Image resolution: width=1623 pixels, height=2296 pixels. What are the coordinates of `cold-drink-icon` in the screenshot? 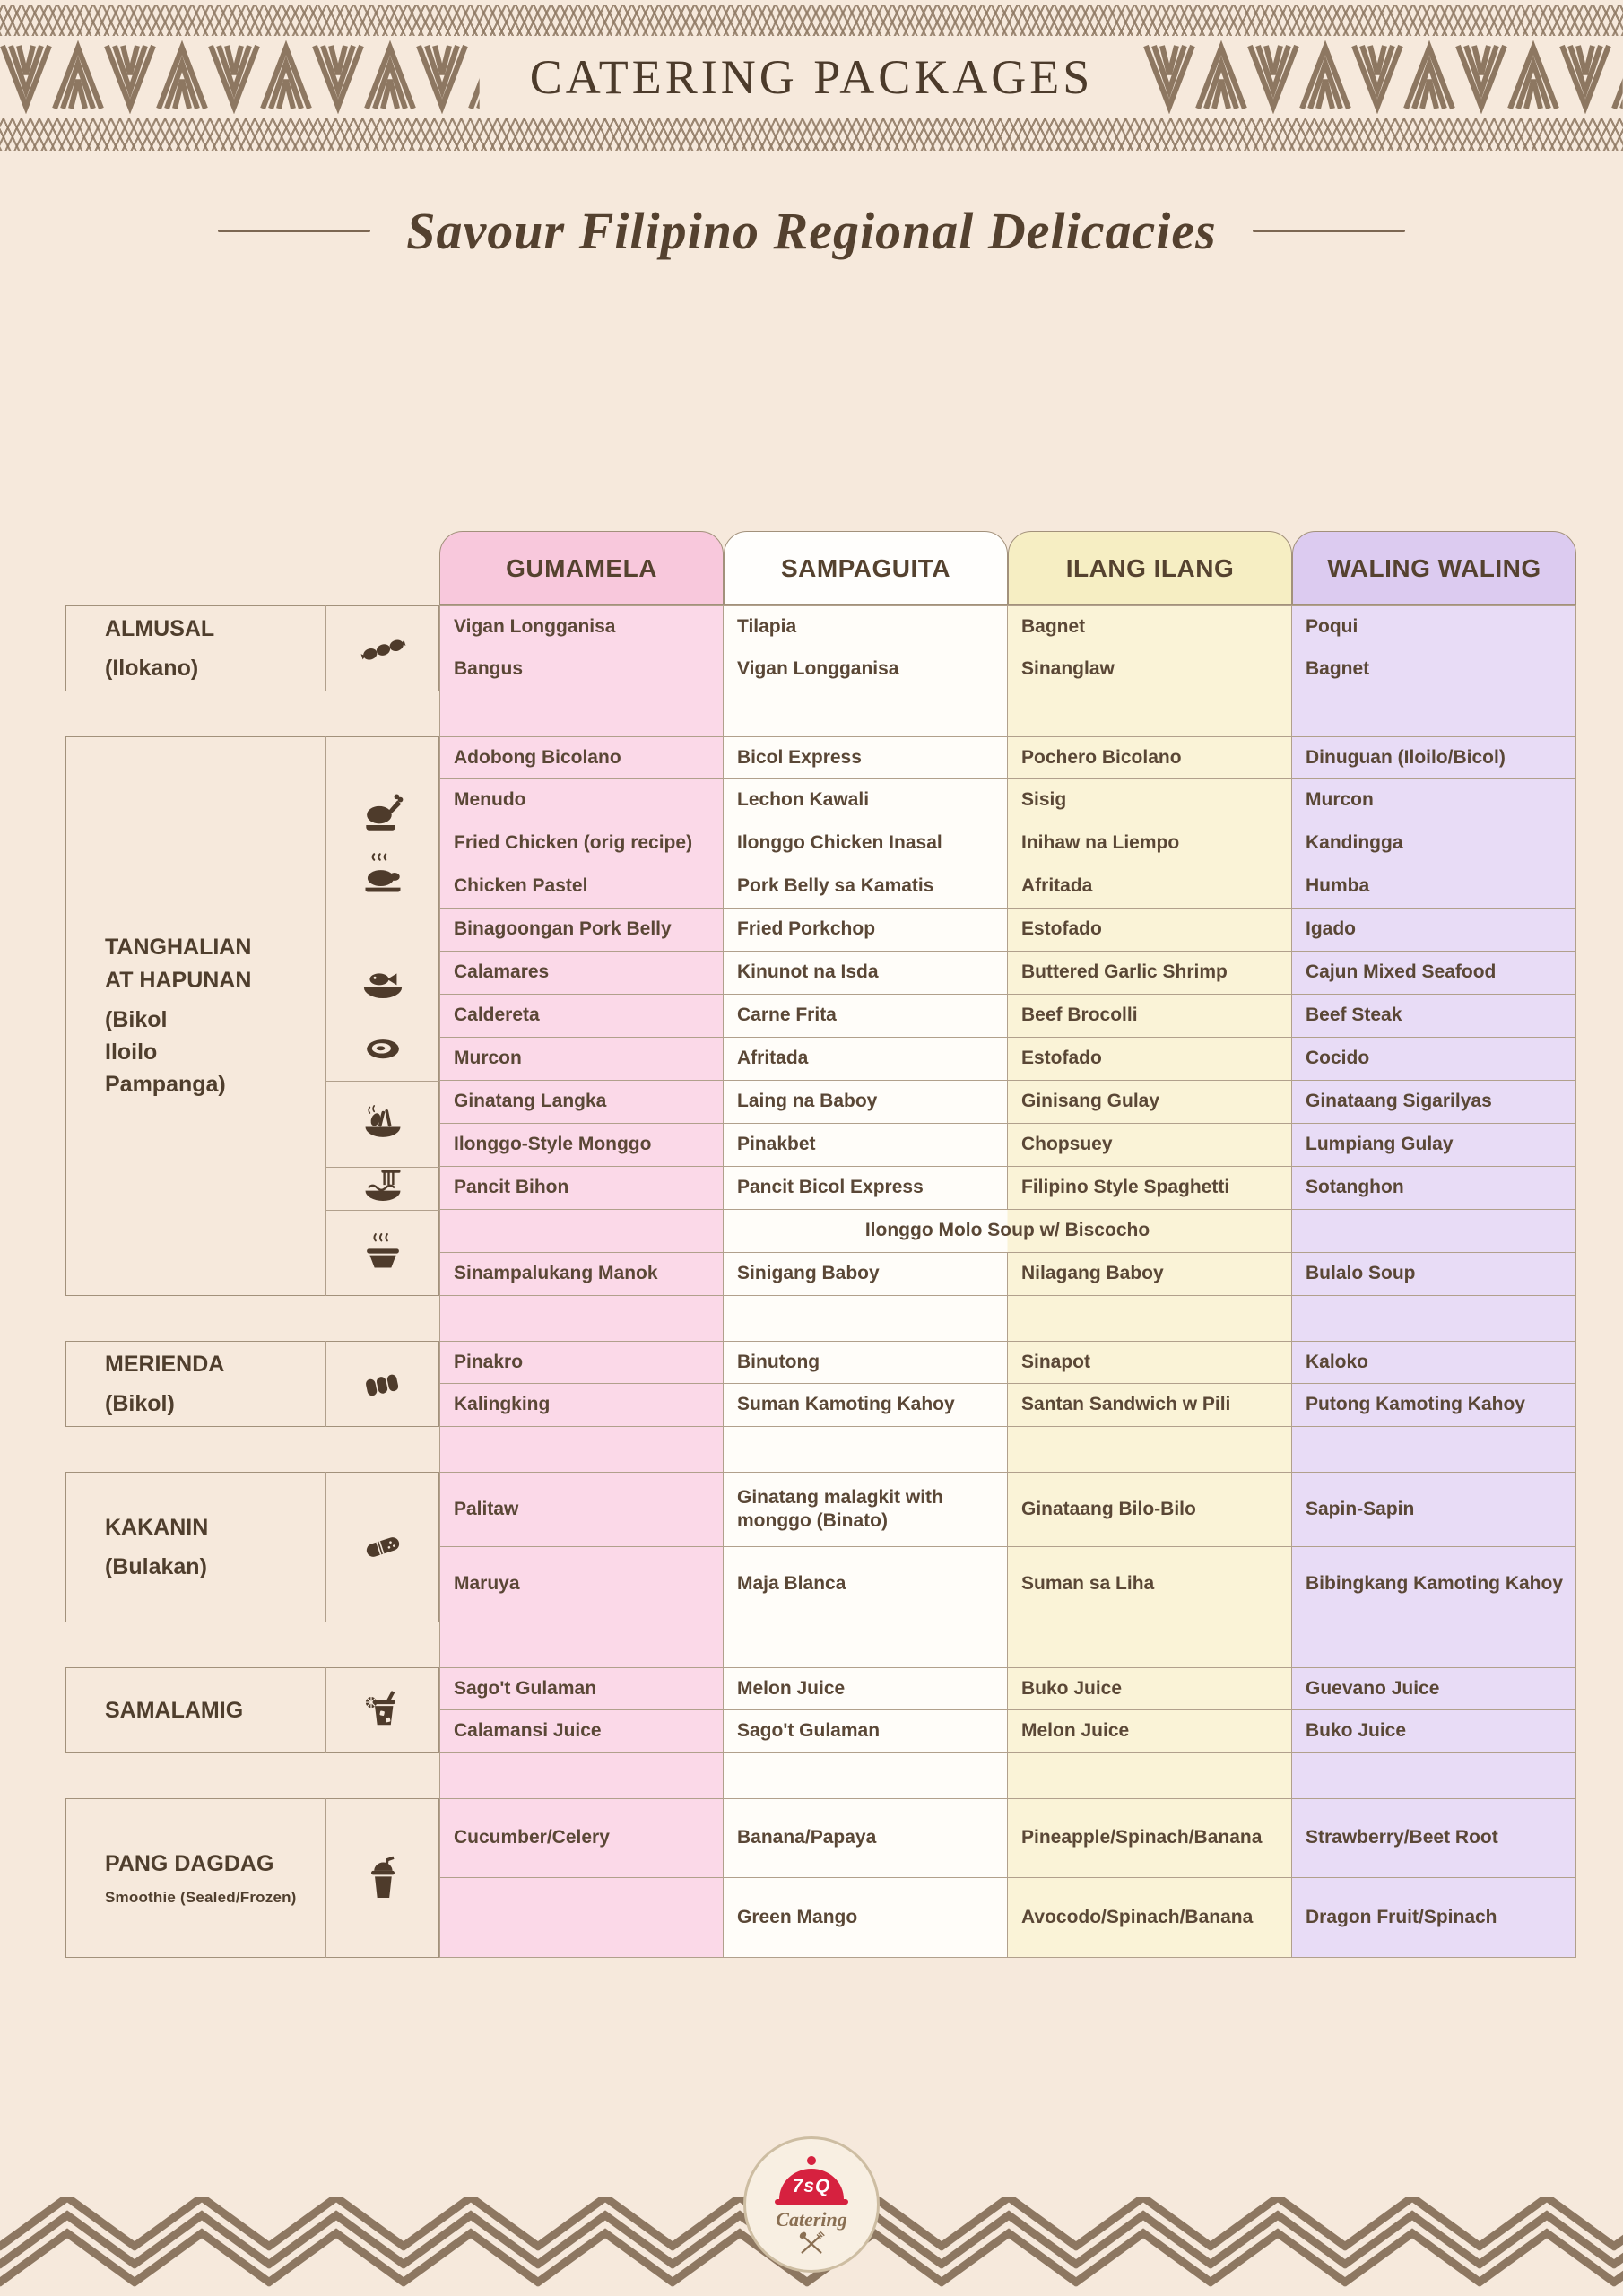 It's located at (383, 1710).